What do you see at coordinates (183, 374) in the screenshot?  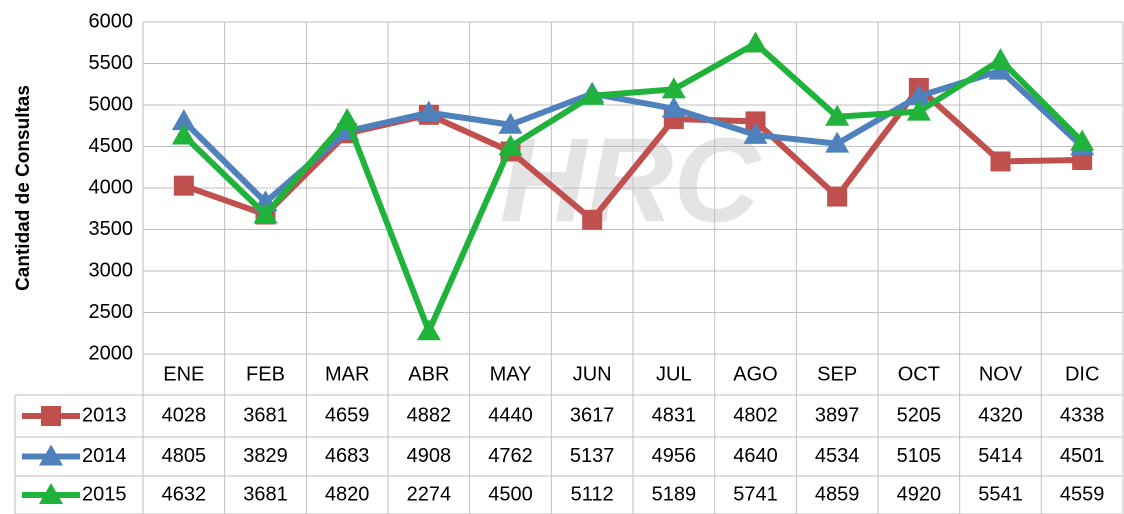 I see `x-tick-label: ENE` at bounding box center [183, 374].